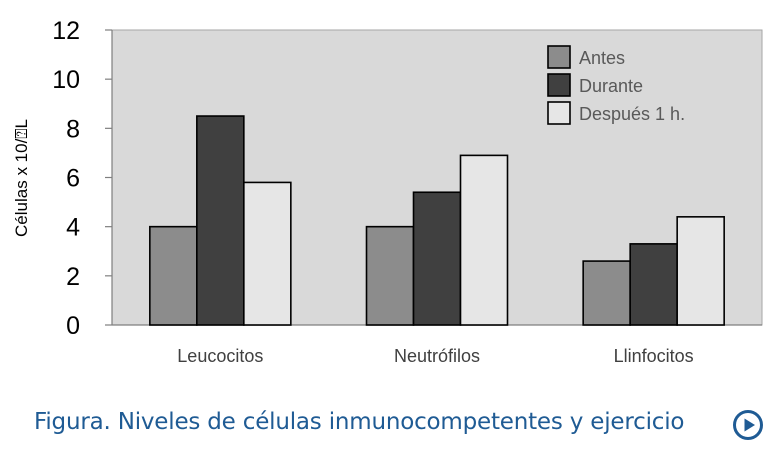 Image resolution: width=765 pixels, height=459 pixels. What do you see at coordinates (73, 277) in the screenshot?
I see `y-tick-label: 2` at bounding box center [73, 277].